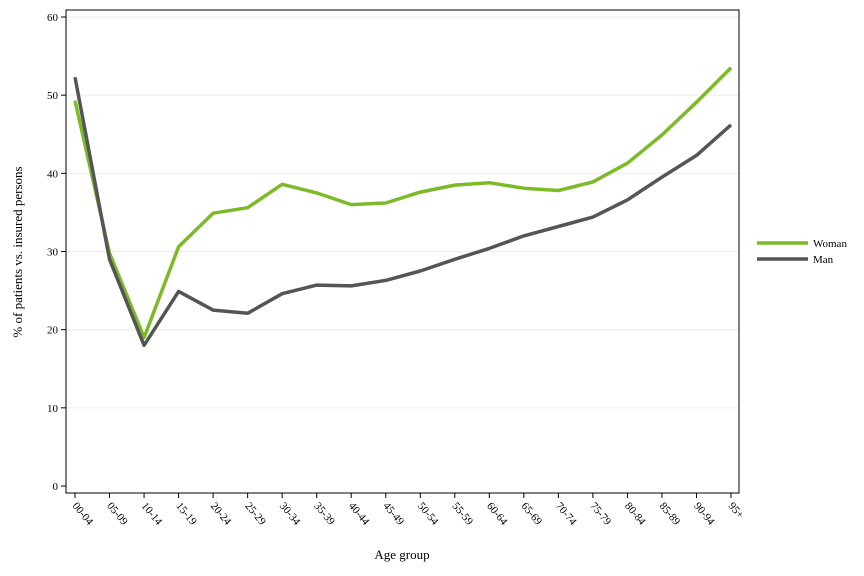 The image size is (864, 576). Describe the element at coordinates (53, 253) in the screenshot. I see `y-tick-label: 30` at that location.